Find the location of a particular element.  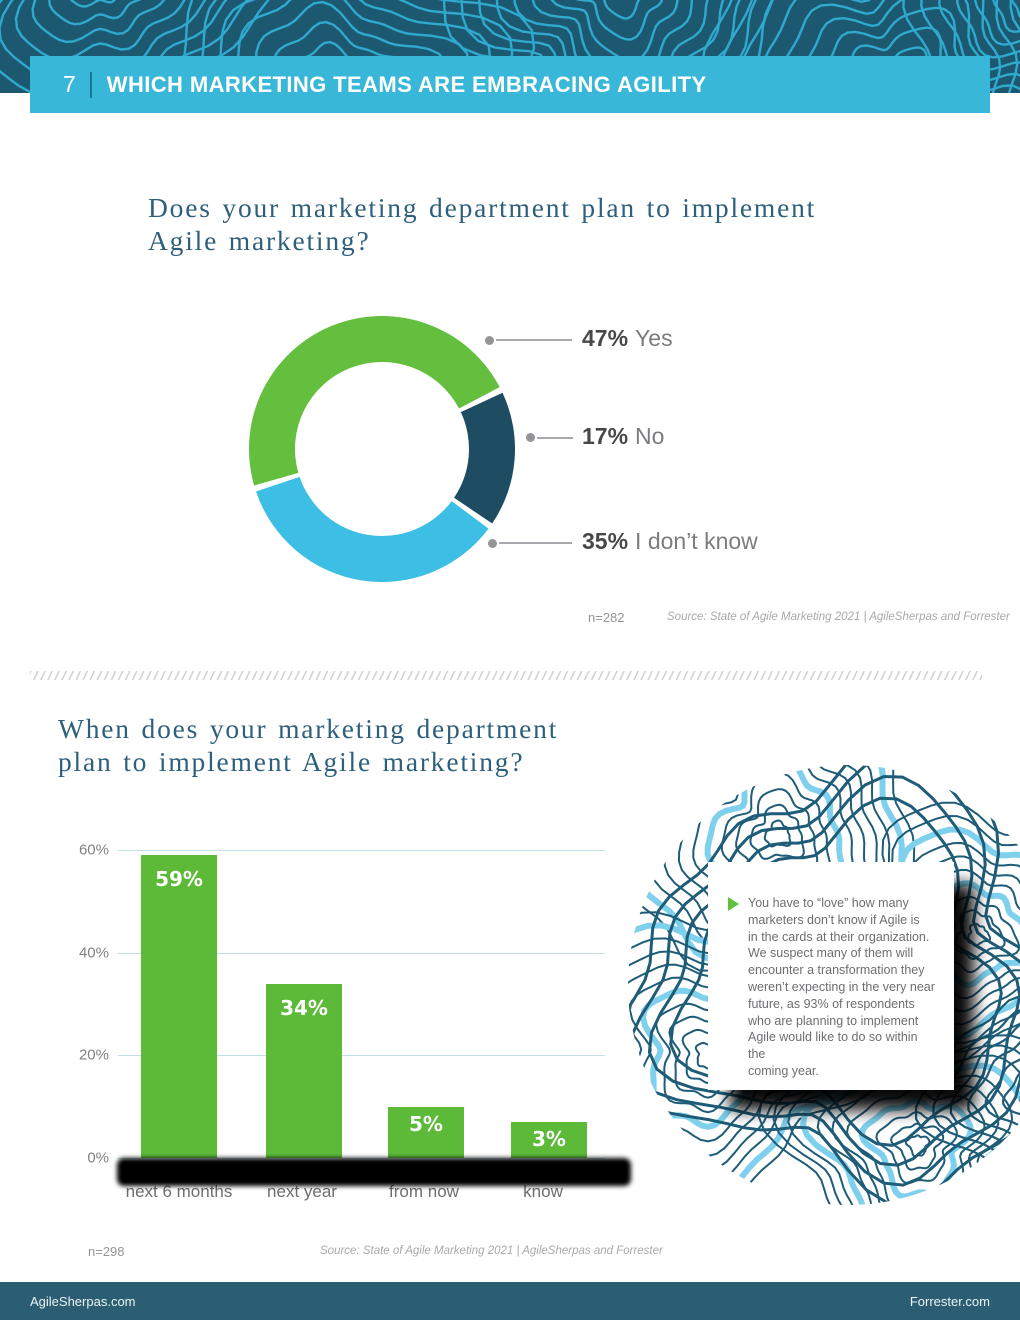

footer-link-forrester: Forrester.com is located at coordinates (949, 1301).